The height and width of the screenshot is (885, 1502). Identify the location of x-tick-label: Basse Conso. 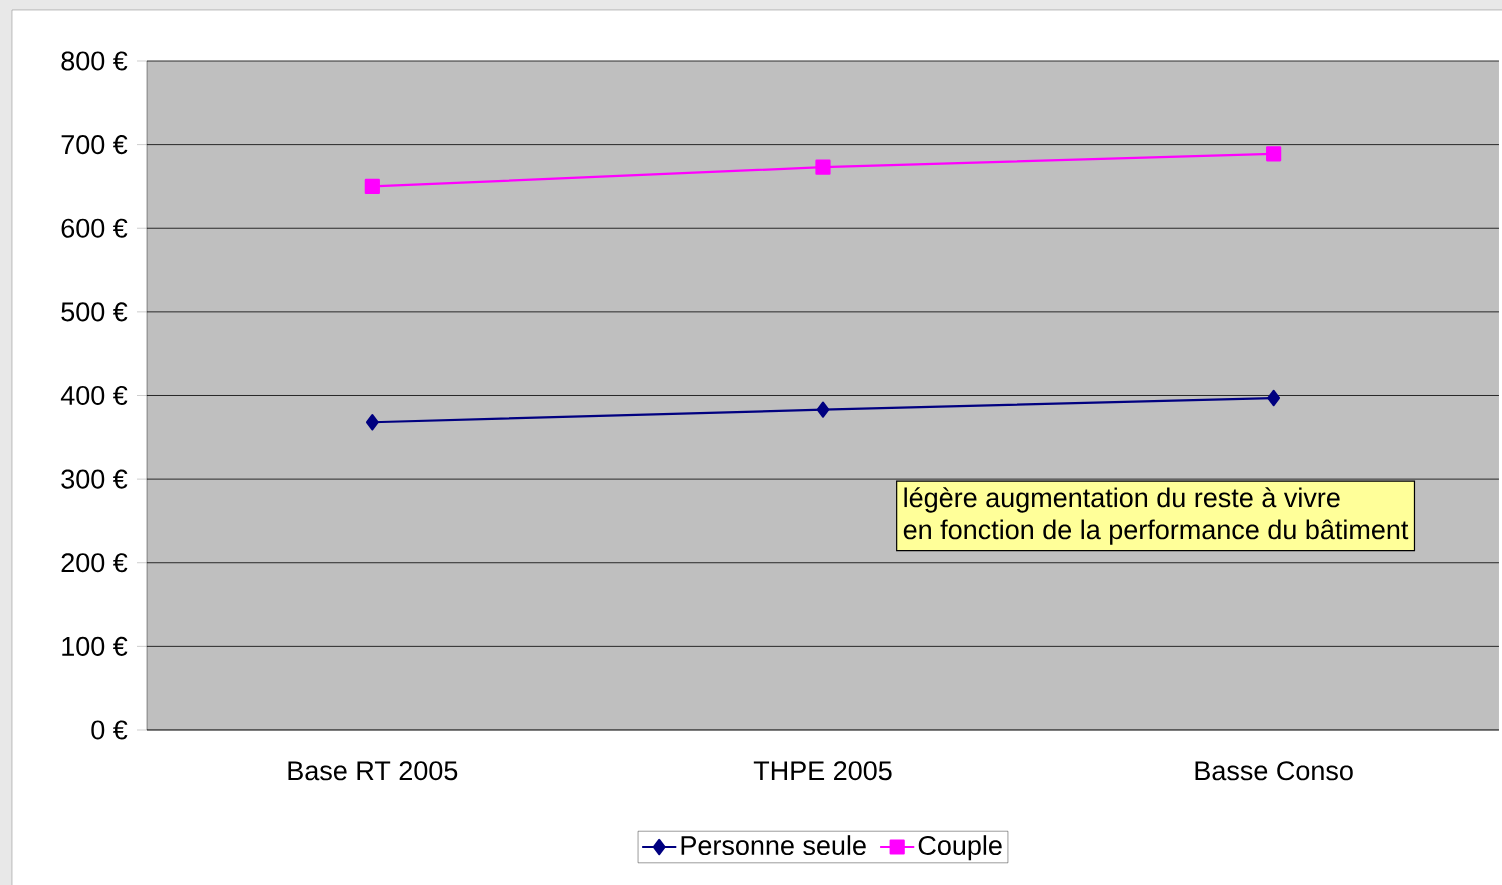
(1274, 771).